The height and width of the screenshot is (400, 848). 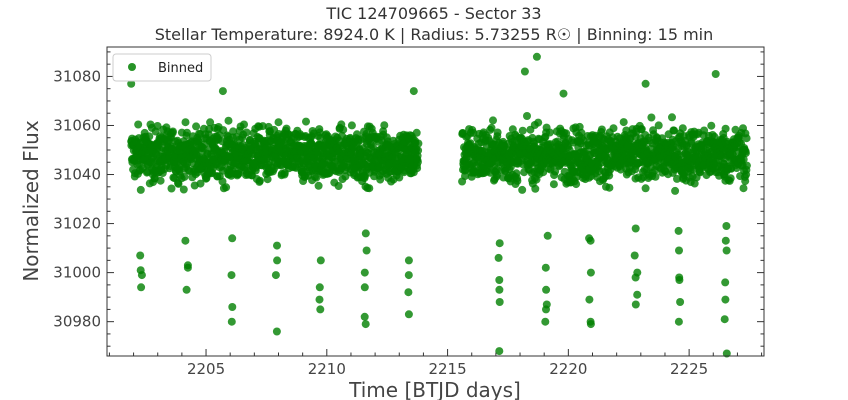 What do you see at coordinates (77, 224) in the screenshot?
I see `y-tick-label: 31020` at bounding box center [77, 224].